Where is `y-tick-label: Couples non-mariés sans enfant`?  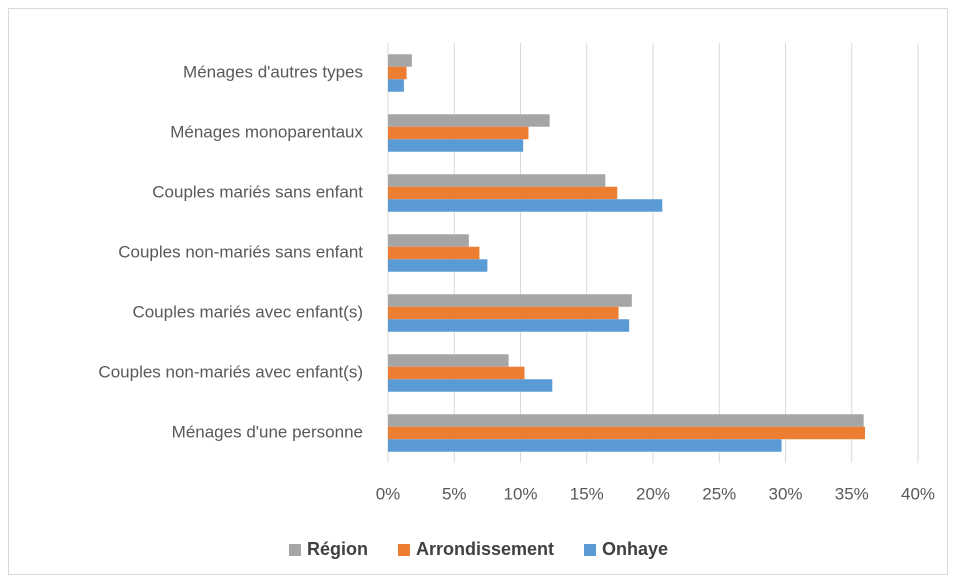 y-tick-label: Couples non-mariés sans enfant is located at coordinates (240, 251).